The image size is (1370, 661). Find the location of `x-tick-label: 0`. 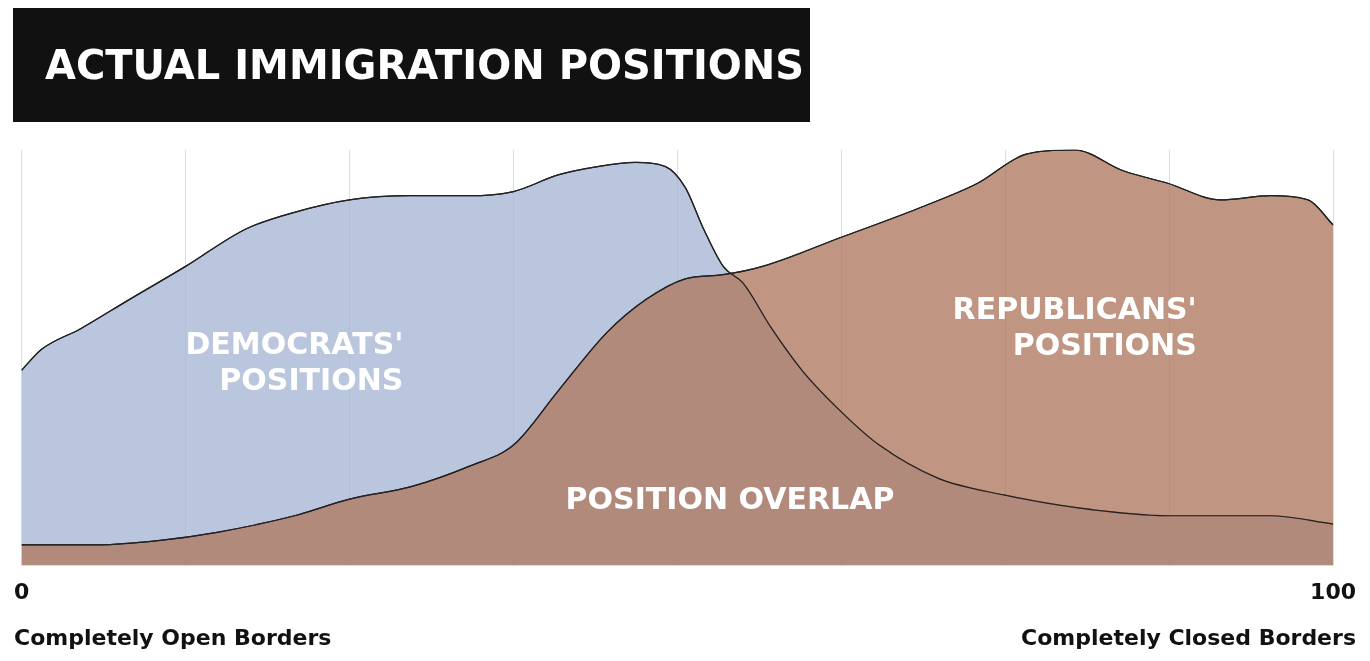

x-tick-label: 0 is located at coordinates (22, 591).